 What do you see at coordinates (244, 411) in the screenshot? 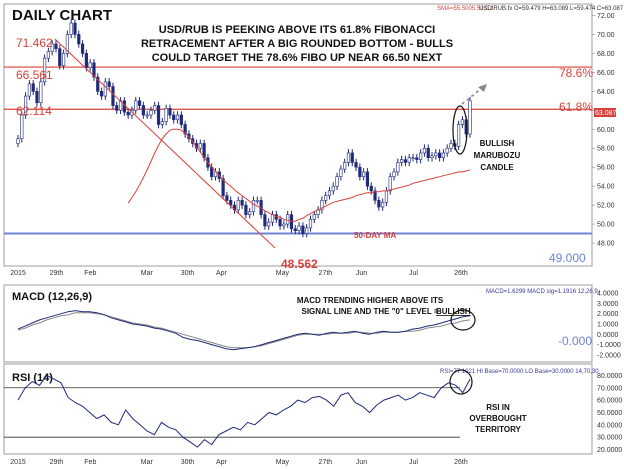
I see `rsi-line` at bounding box center [244, 411].